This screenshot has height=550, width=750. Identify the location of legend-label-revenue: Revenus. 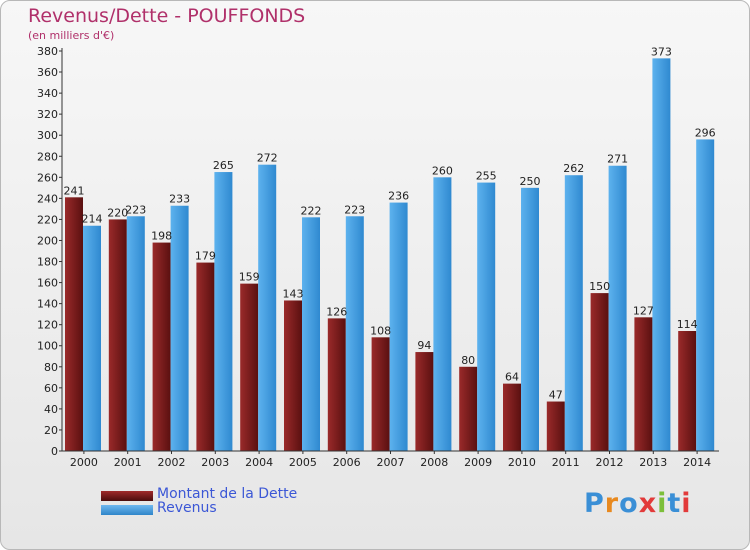
(187, 508).